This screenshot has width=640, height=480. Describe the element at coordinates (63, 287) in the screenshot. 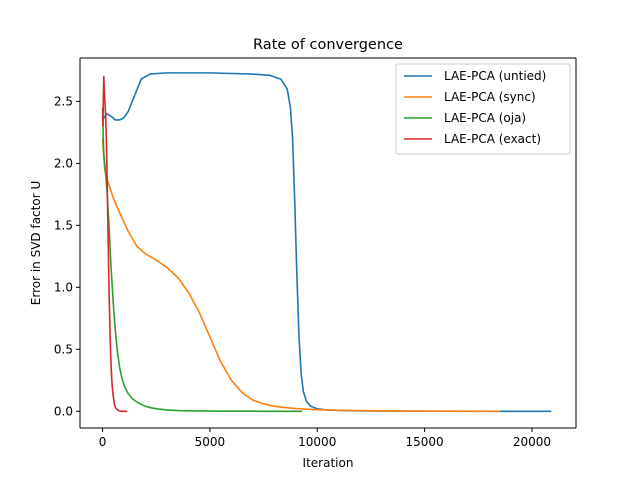

I see `y-tick-label: 1.0` at that location.